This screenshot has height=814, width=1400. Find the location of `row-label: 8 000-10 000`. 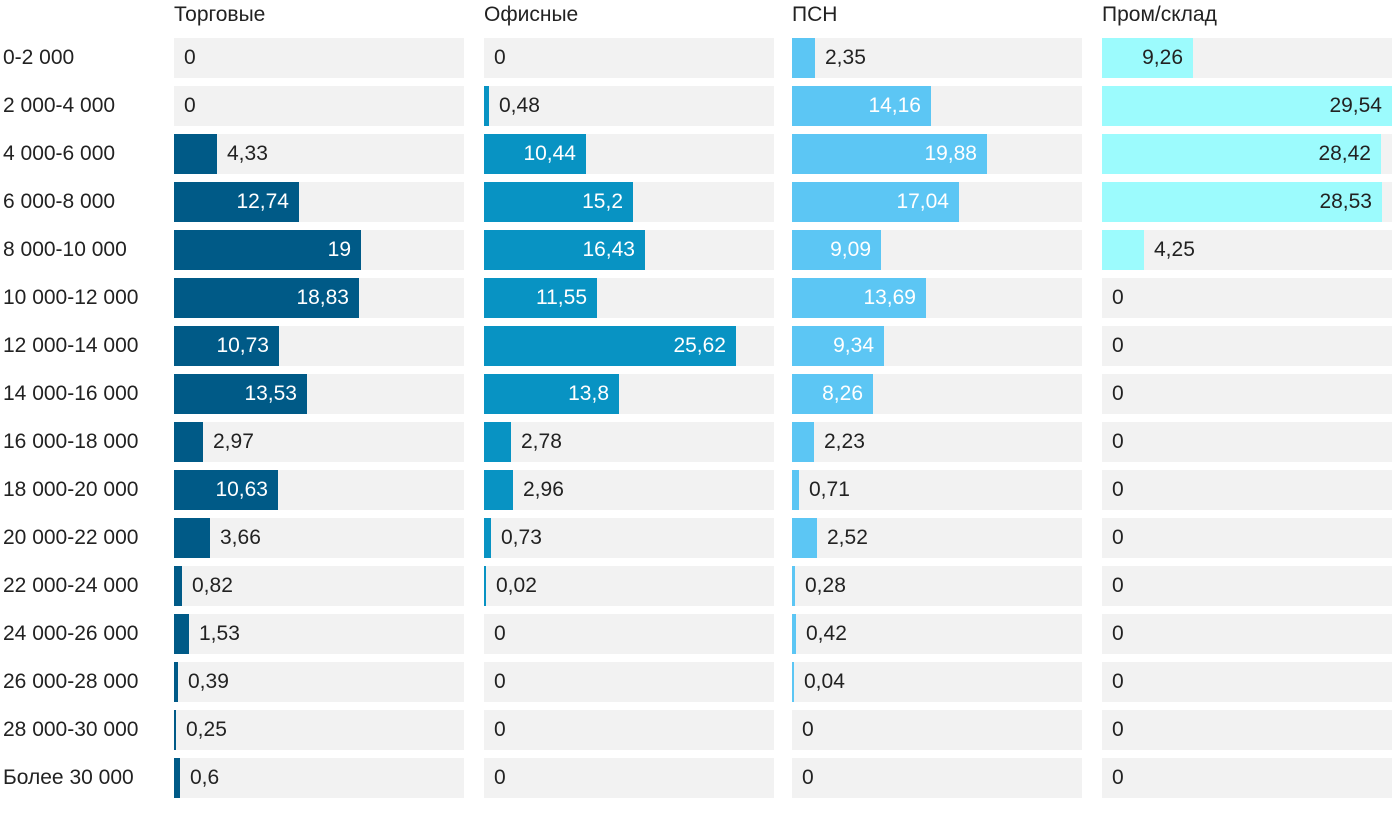

row-label: 8 000-10 000 is located at coordinates (65, 249).